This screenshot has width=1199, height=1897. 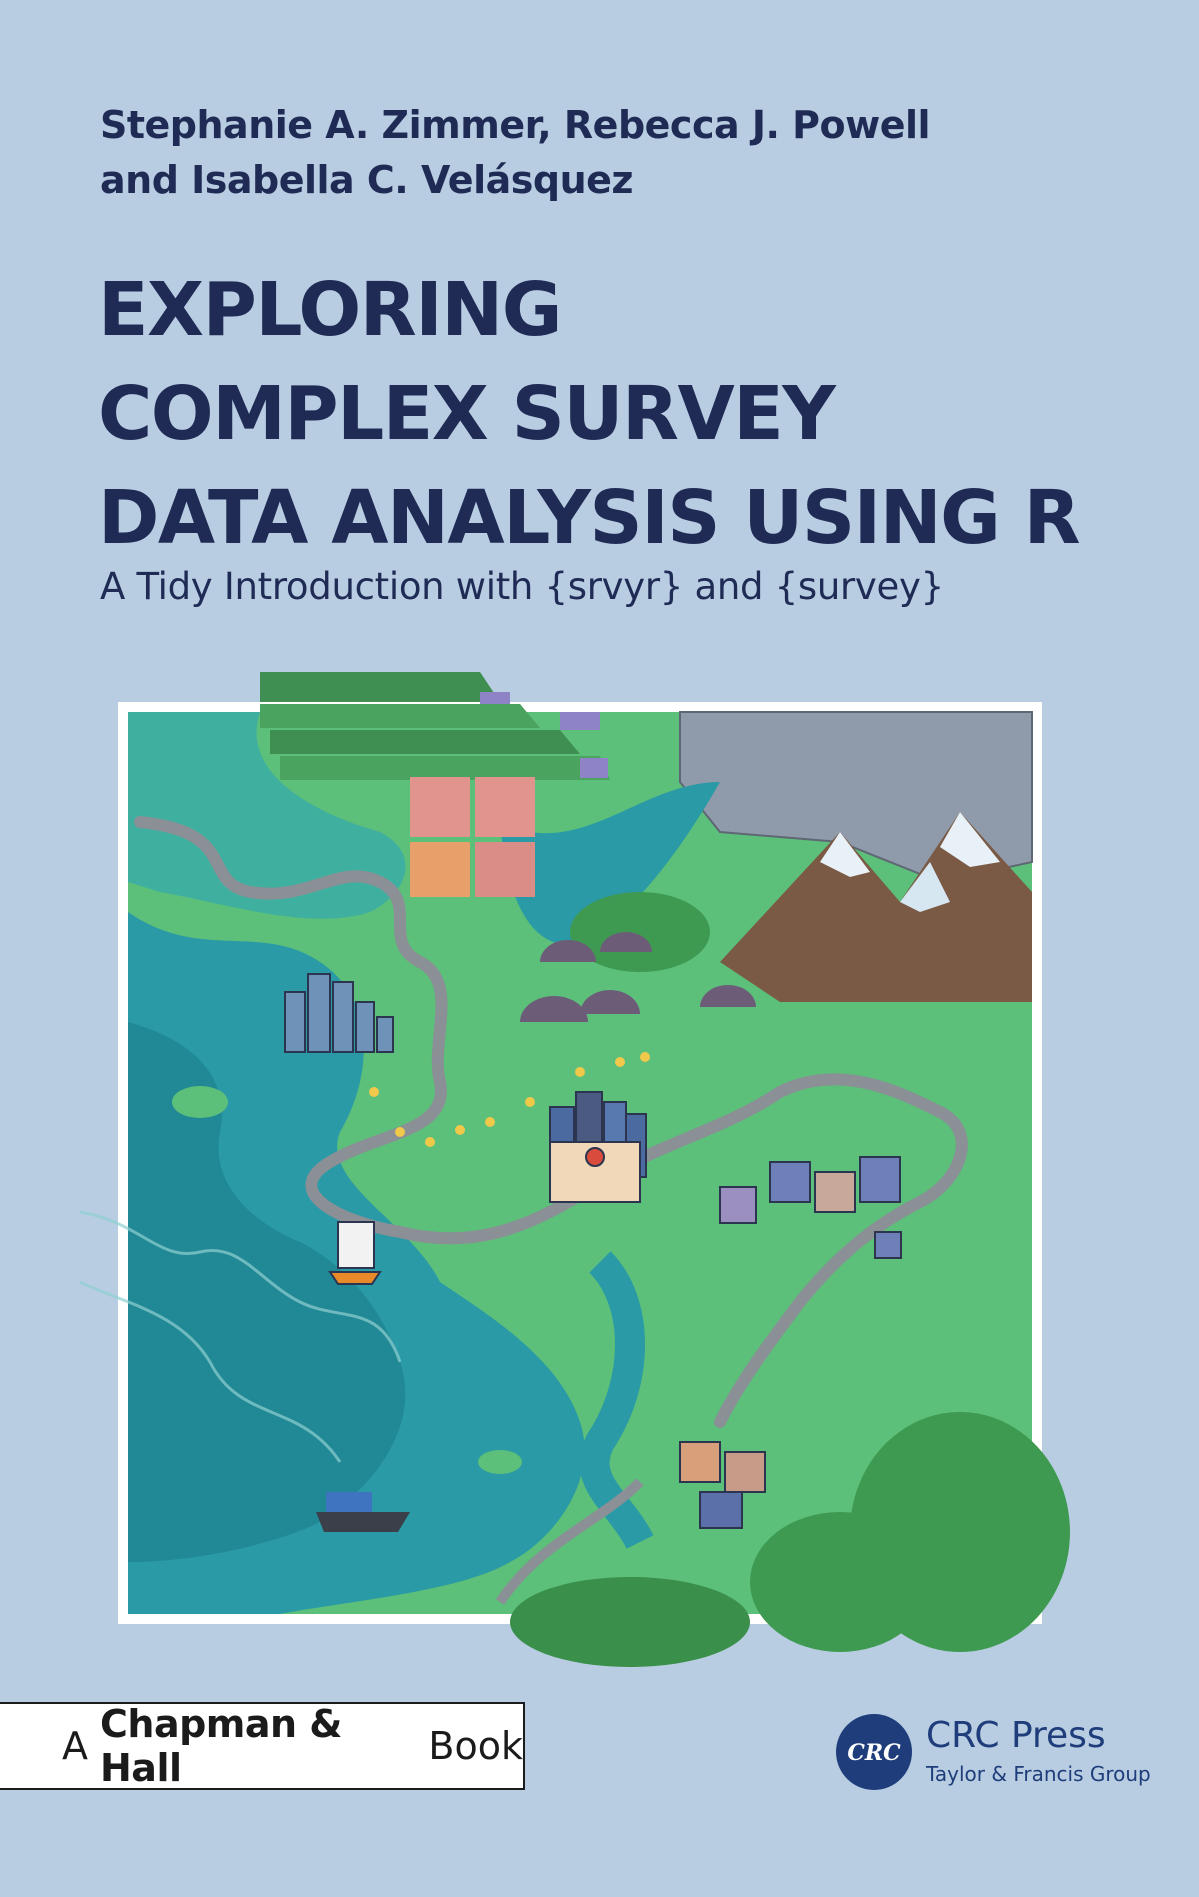 What do you see at coordinates (598, 1147) in the screenshot?
I see `city-center` at bounding box center [598, 1147].